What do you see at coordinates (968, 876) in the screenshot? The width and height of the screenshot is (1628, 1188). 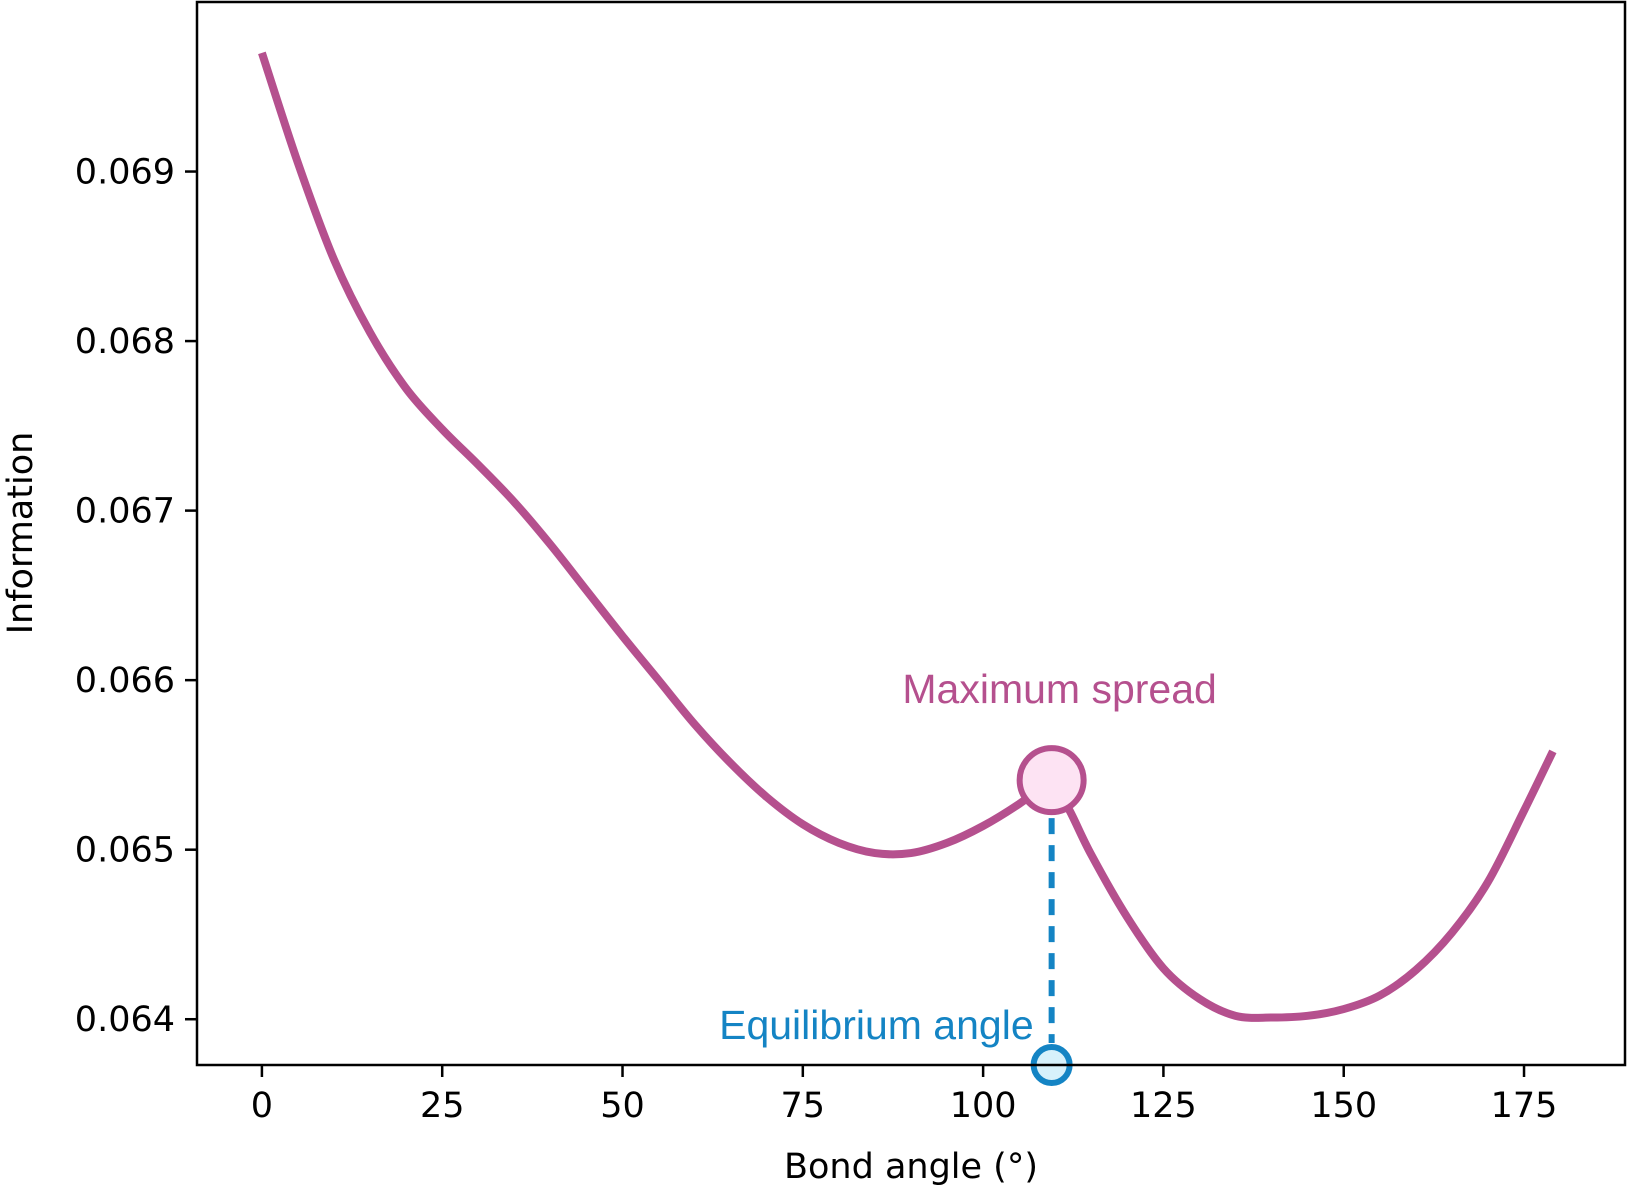 I see `annotation-layer: Maximum spread Equilibrium angle` at bounding box center [968, 876].